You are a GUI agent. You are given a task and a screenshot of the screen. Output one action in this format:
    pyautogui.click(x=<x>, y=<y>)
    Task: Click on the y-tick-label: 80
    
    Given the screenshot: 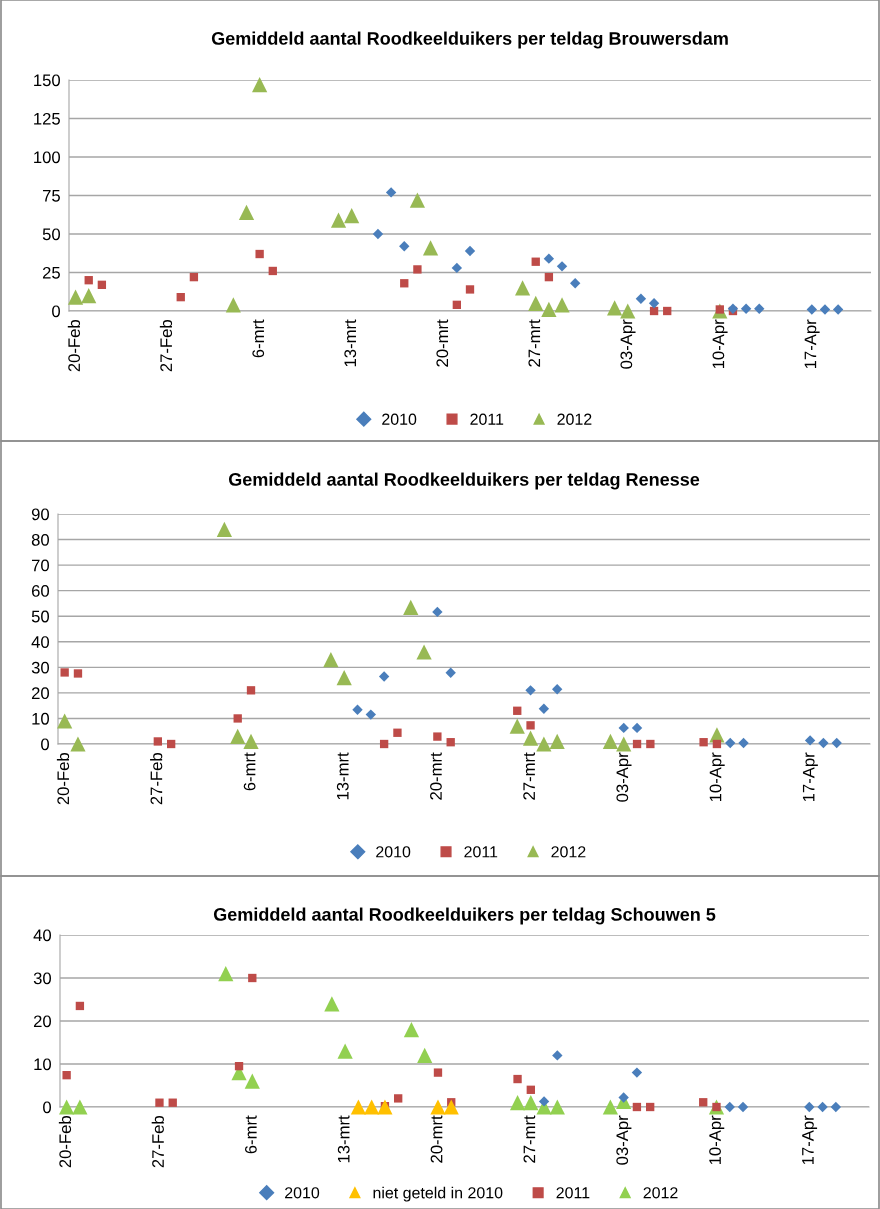 What is the action you would take?
    pyautogui.click(x=40, y=539)
    